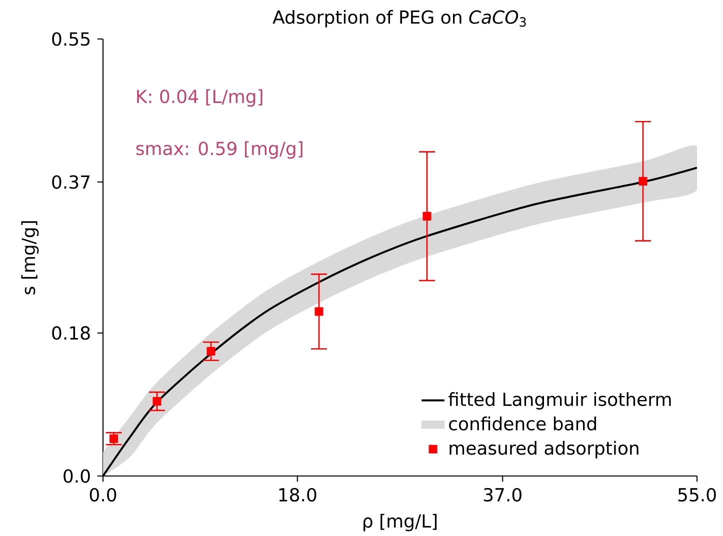 The height and width of the screenshot is (536, 723). Describe the element at coordinates (399, 19) in the screenshot. I see `chart-title: Adsorption of PEG on CaCO$_{3}$` at that location.